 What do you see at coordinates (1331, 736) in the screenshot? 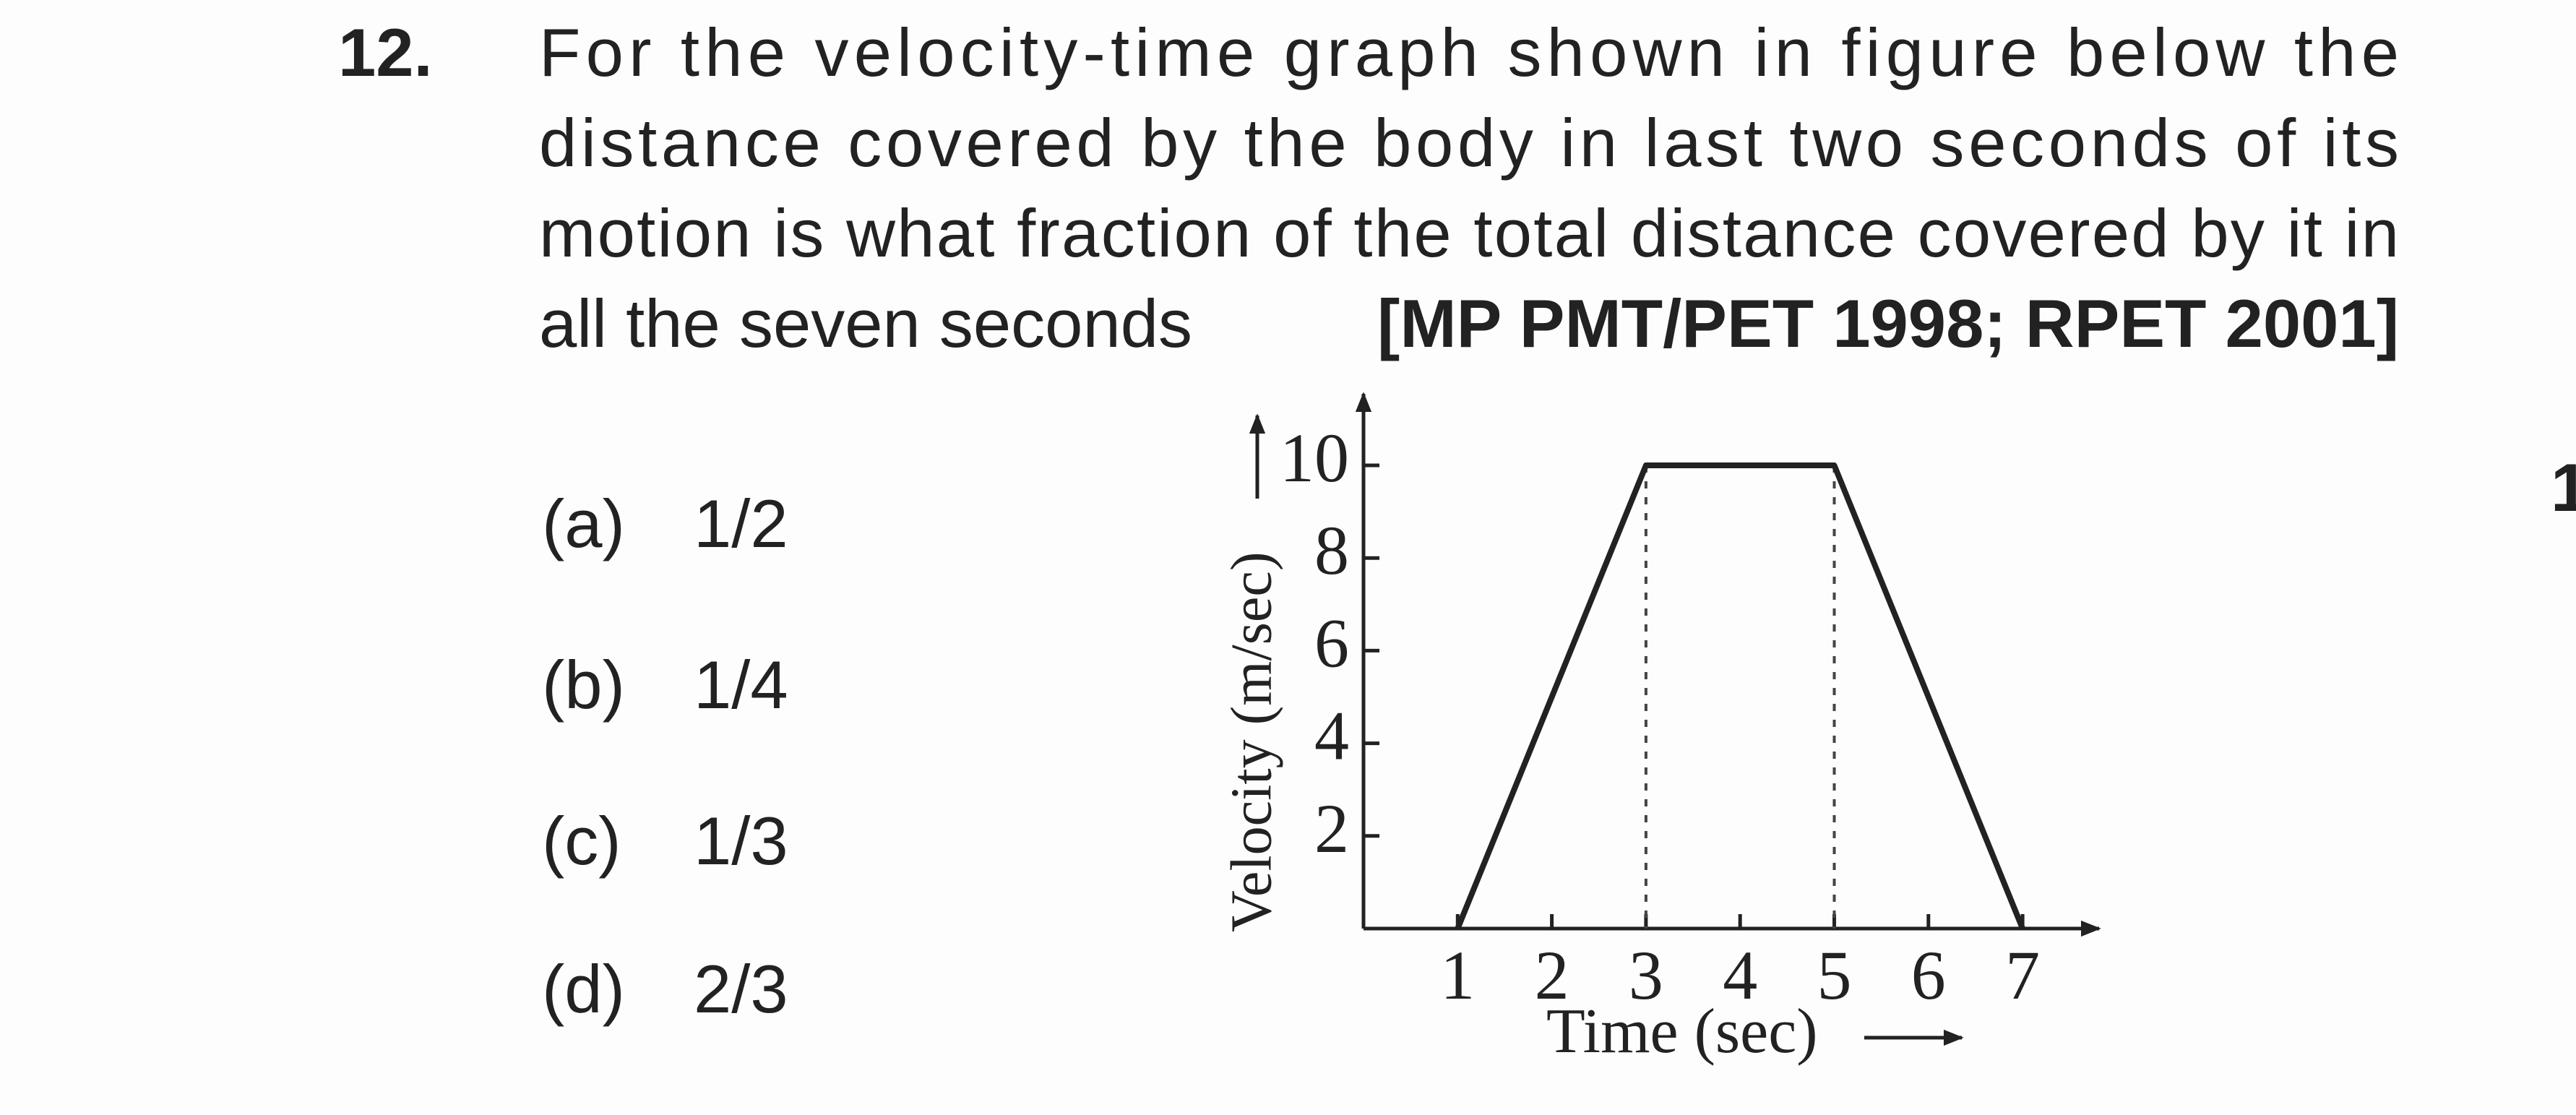
I see `y-tick-label: 4` at bounding box center [1331, 736].